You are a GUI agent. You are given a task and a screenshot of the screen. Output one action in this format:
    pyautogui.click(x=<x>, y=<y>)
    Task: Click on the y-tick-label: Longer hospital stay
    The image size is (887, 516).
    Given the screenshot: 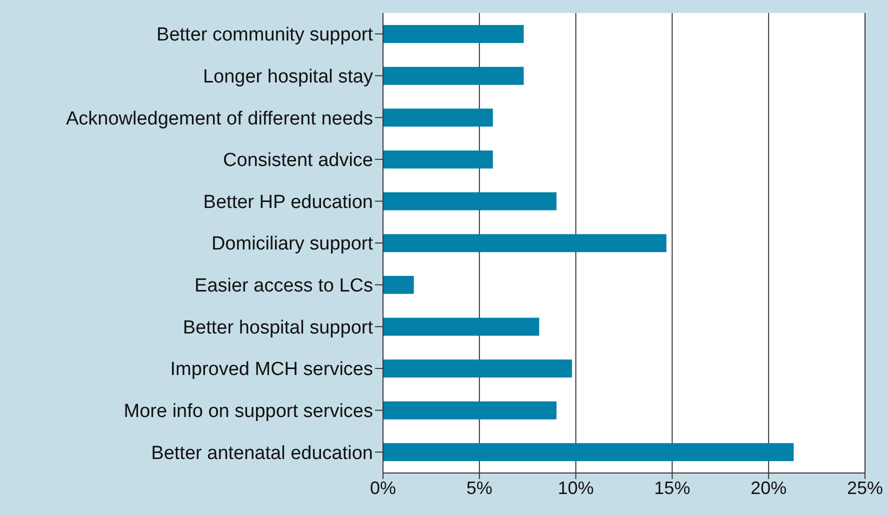 What is the action you would take?
    pyautogui.click(x=288, y=77)
    